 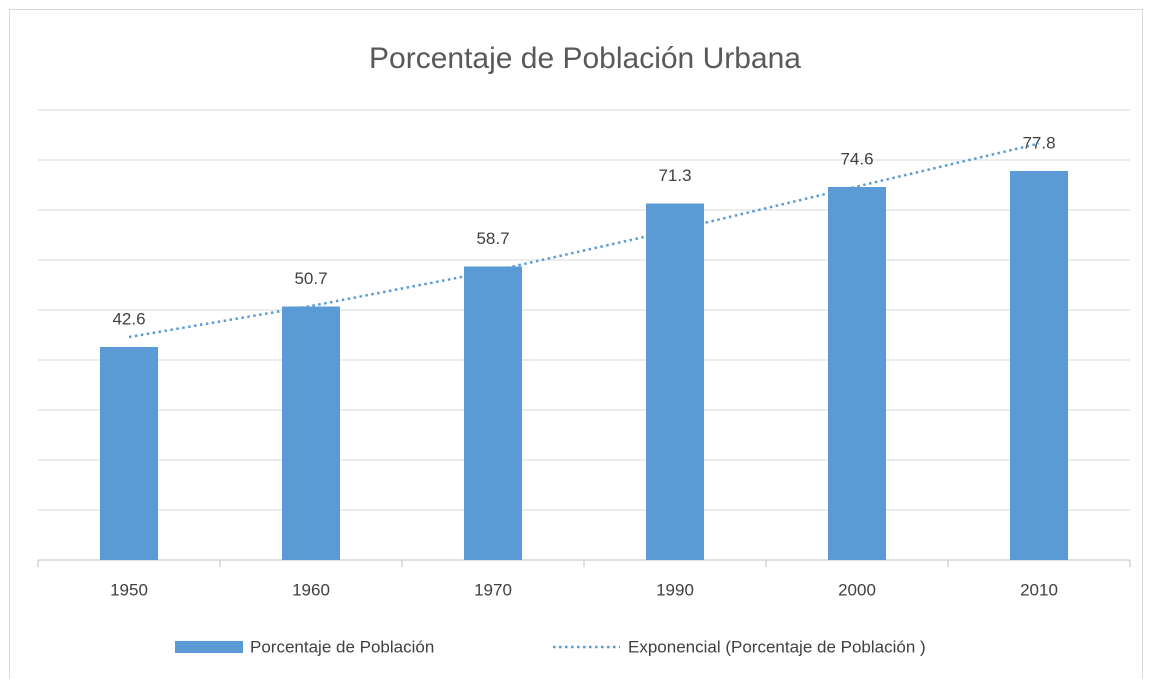 What do you see at coordinates (342, 646) in the screenshot?
I see `legend-label: Porcentaje de Población` at bounding box center [342, 646].